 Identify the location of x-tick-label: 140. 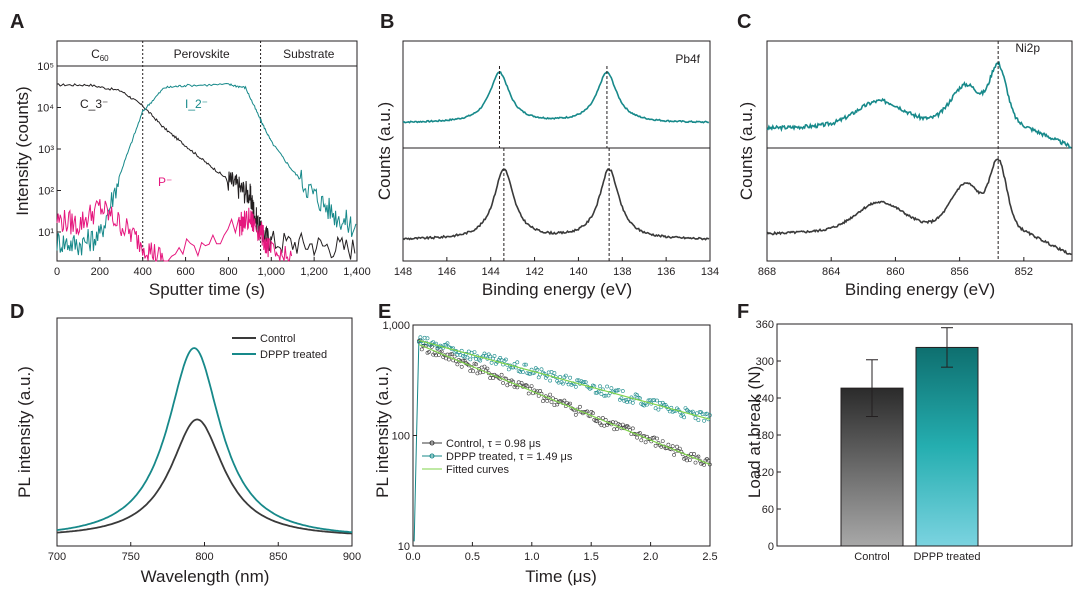
(578, 272).